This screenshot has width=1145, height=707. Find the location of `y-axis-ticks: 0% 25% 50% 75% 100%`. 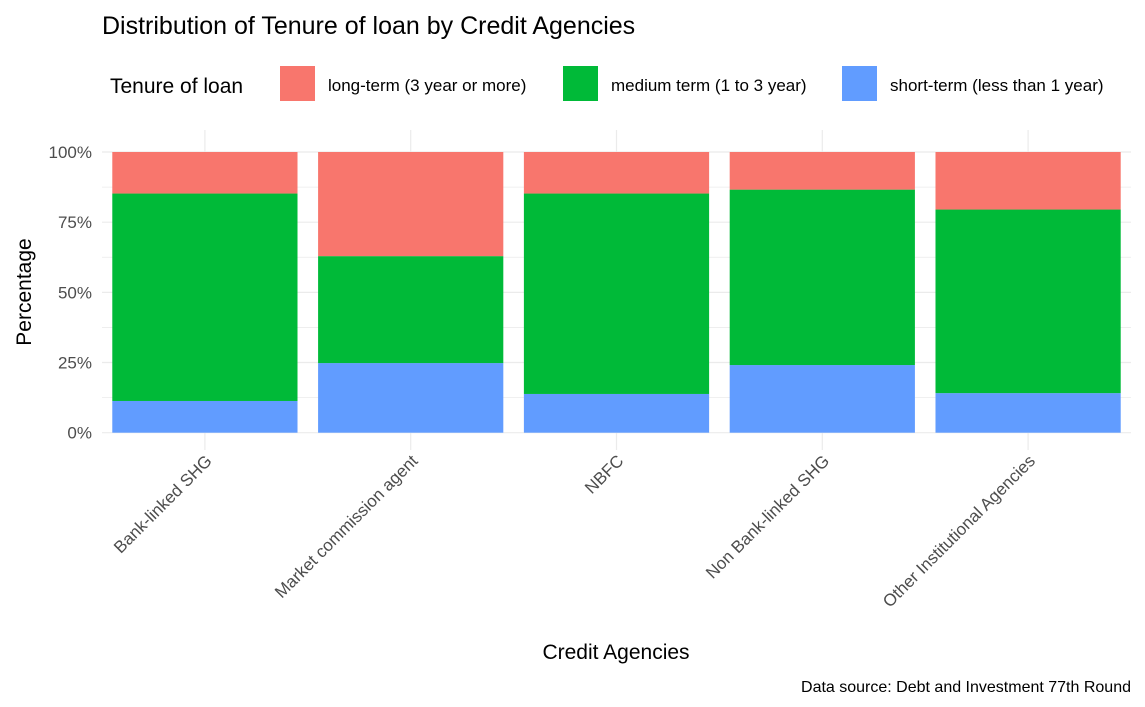

y-axis-ticks: 0% 25% 50% 75% 100% is located at coordinates (70, 293).